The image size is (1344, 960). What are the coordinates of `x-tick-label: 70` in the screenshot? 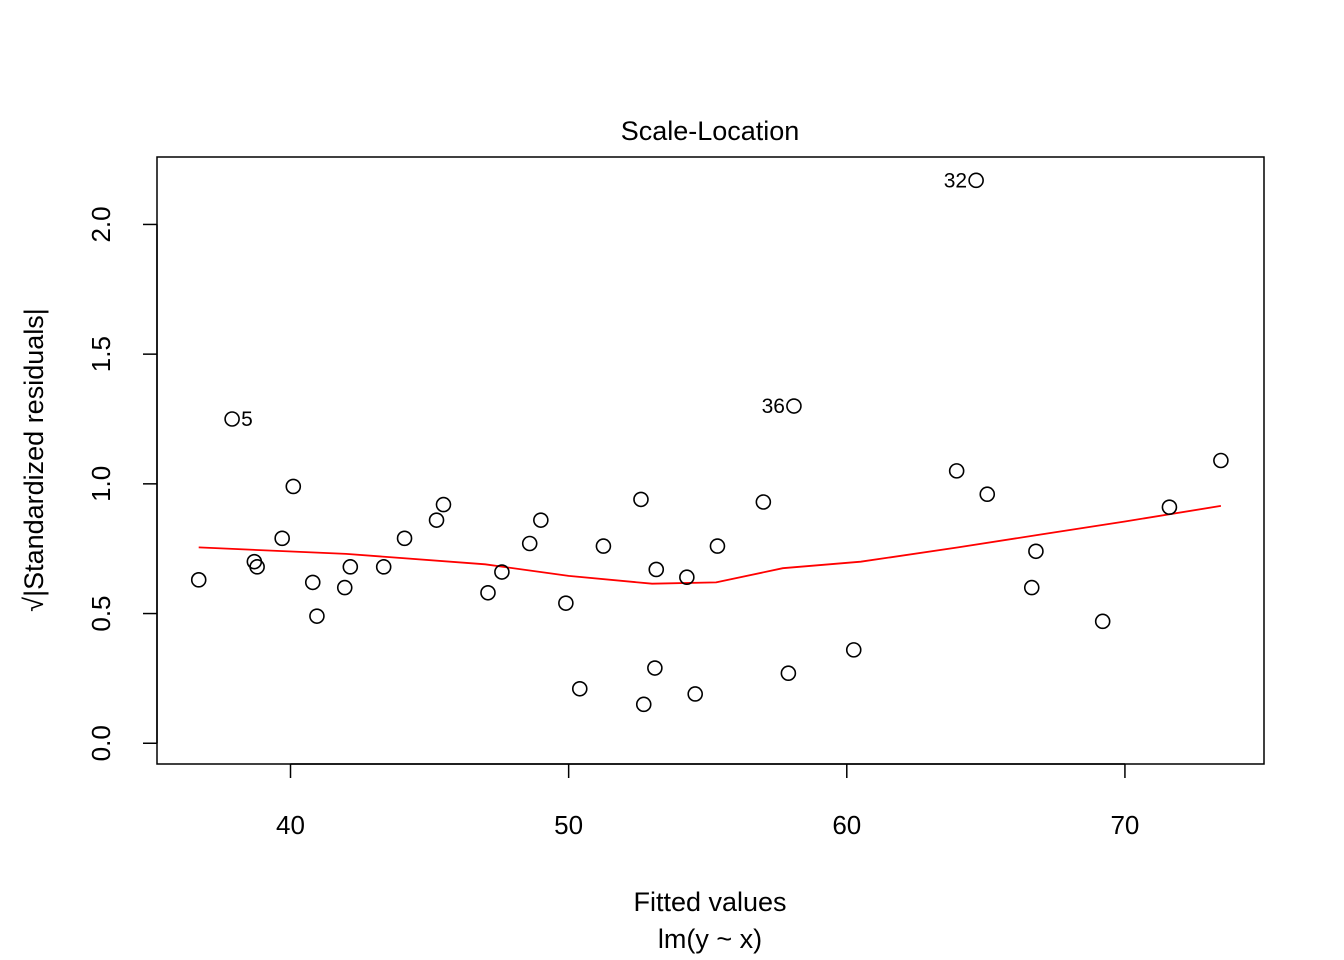 It's located at (1124, 825).